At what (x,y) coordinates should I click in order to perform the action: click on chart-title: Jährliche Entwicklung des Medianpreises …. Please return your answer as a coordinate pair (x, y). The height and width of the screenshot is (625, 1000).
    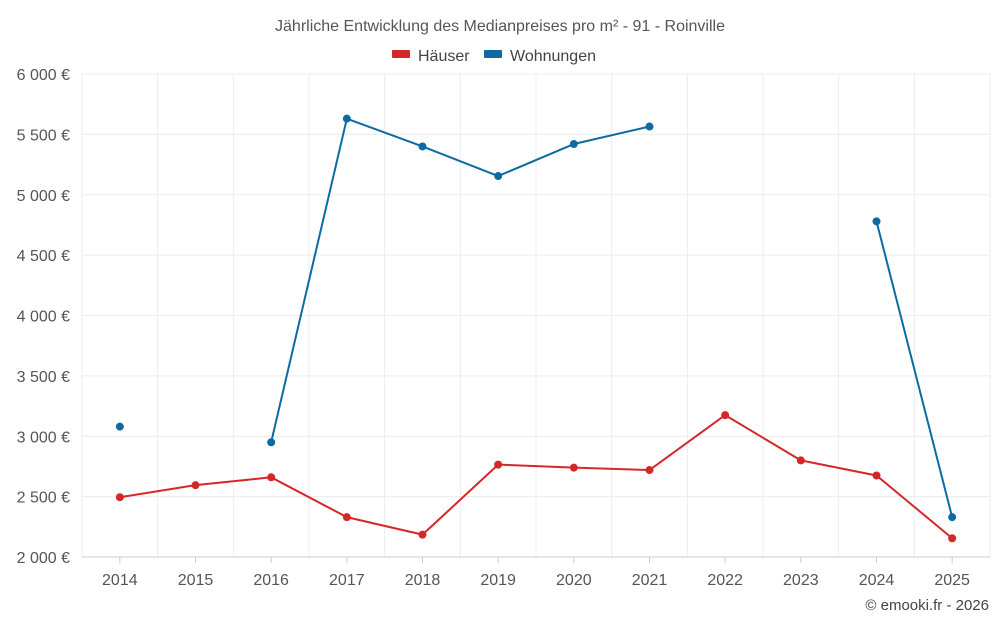
    Looking at the image, I should click on (500, 26).